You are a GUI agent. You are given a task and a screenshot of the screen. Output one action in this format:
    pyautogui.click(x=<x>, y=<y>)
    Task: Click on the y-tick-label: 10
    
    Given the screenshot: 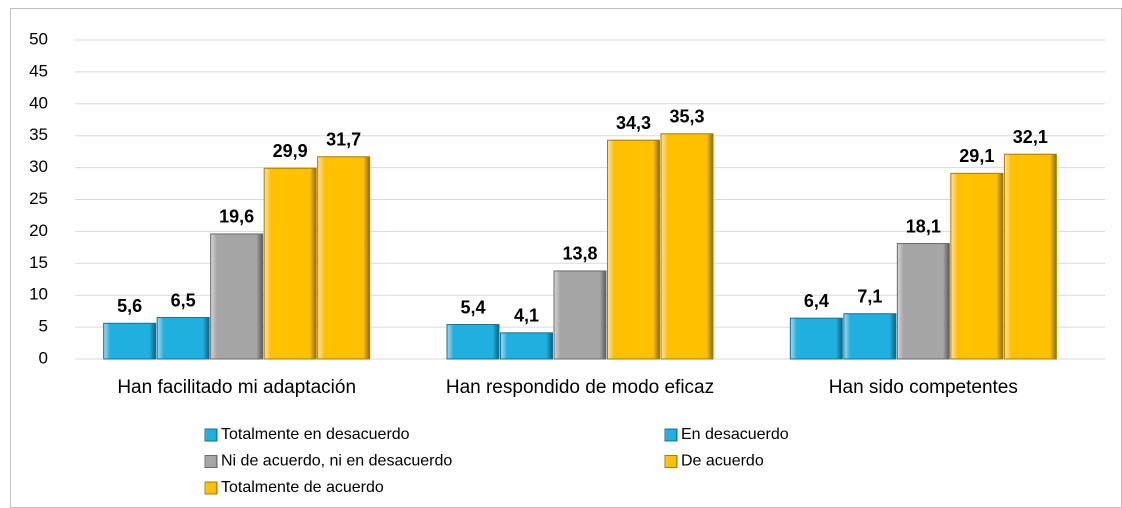 What is the action you would take?
    pyautogui.click(x=38, y=294)
    